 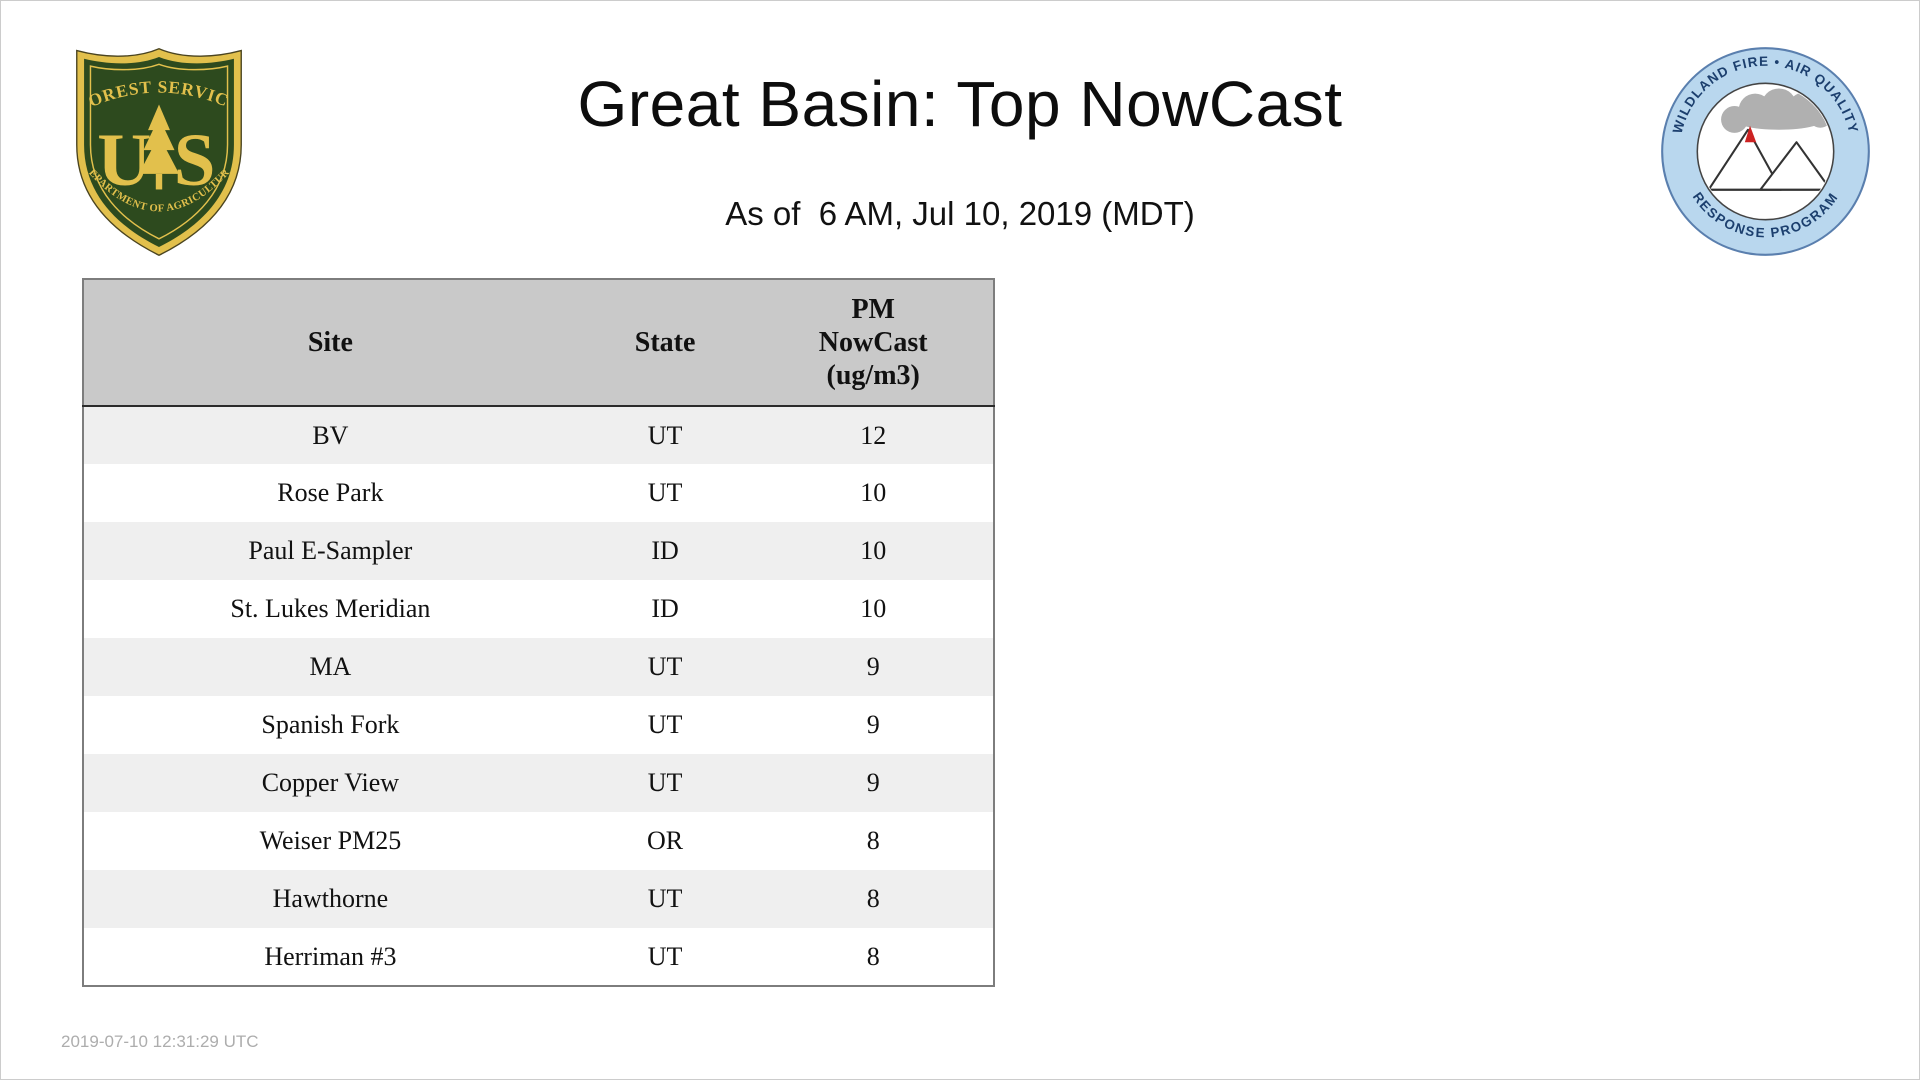 I want to click on pm-header-line-3: (ug/m3), so click(x=873, y=376).